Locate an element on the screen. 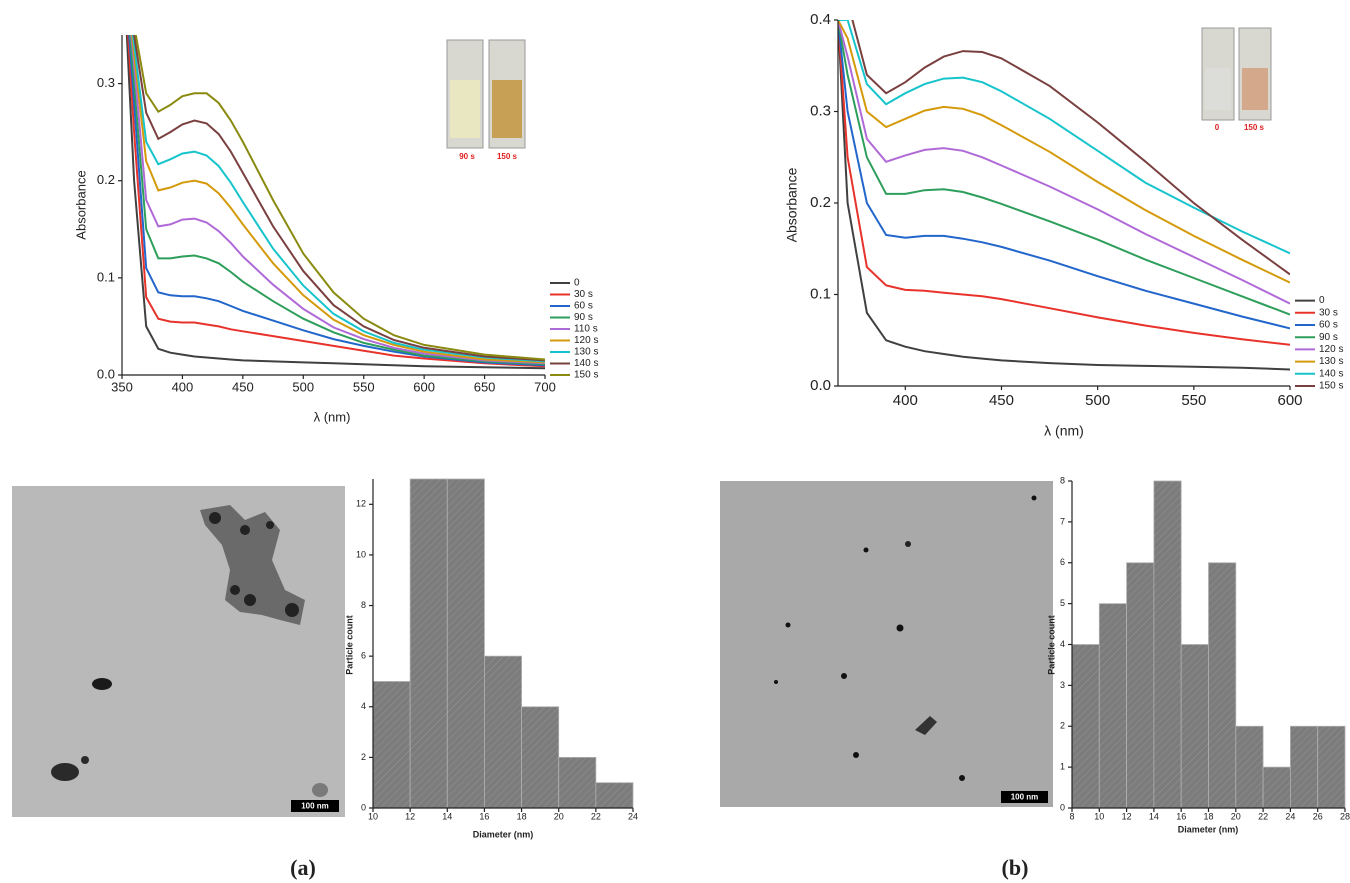 The width and height of the screenshot is (1350, 883). x-tick-label: 350 is located at coordinates (122, 386).